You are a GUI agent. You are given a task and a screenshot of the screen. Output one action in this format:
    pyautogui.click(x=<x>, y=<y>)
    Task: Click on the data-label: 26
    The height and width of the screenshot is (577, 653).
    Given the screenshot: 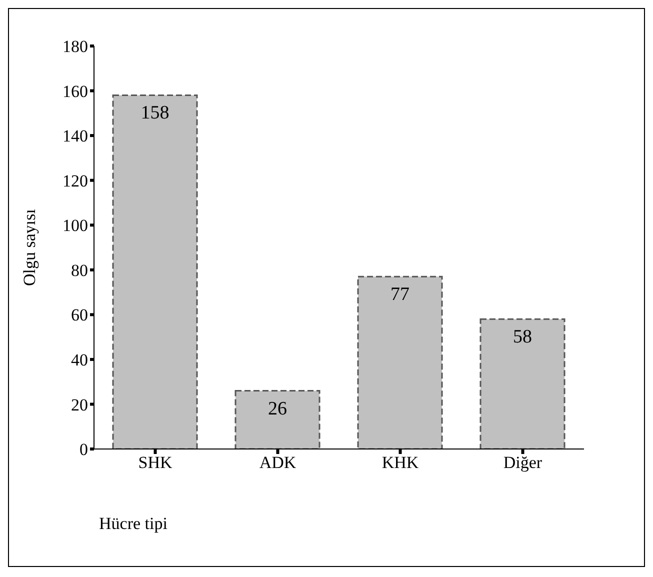 What is the action you would take?
    pyautogui.click(x=277, y=409)
    